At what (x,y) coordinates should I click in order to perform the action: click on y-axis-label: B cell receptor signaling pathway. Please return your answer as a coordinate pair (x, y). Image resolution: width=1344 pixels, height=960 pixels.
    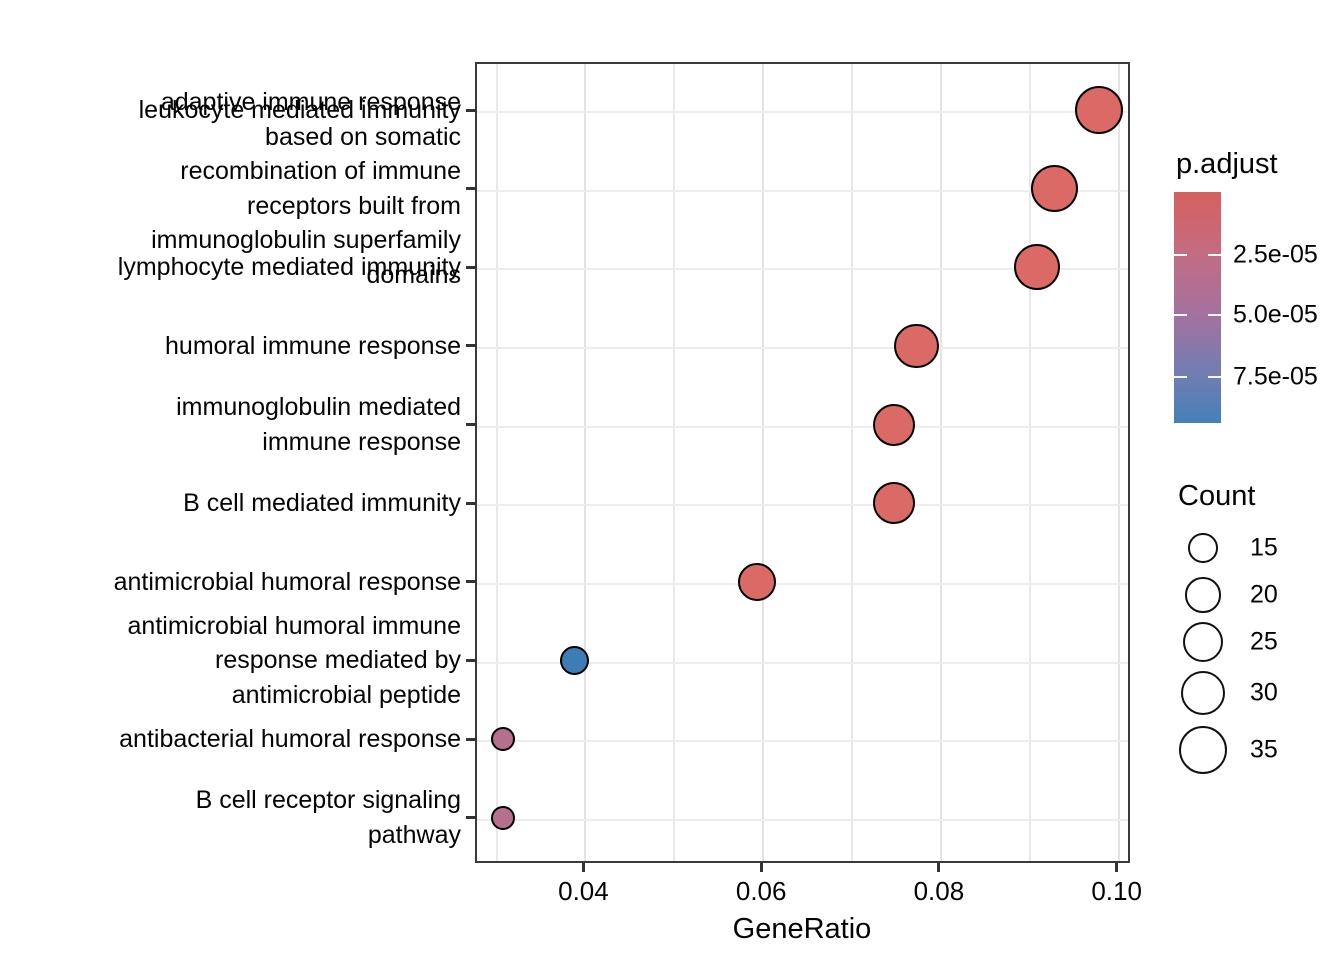
    Looking at the image, I should click on (328, 817).